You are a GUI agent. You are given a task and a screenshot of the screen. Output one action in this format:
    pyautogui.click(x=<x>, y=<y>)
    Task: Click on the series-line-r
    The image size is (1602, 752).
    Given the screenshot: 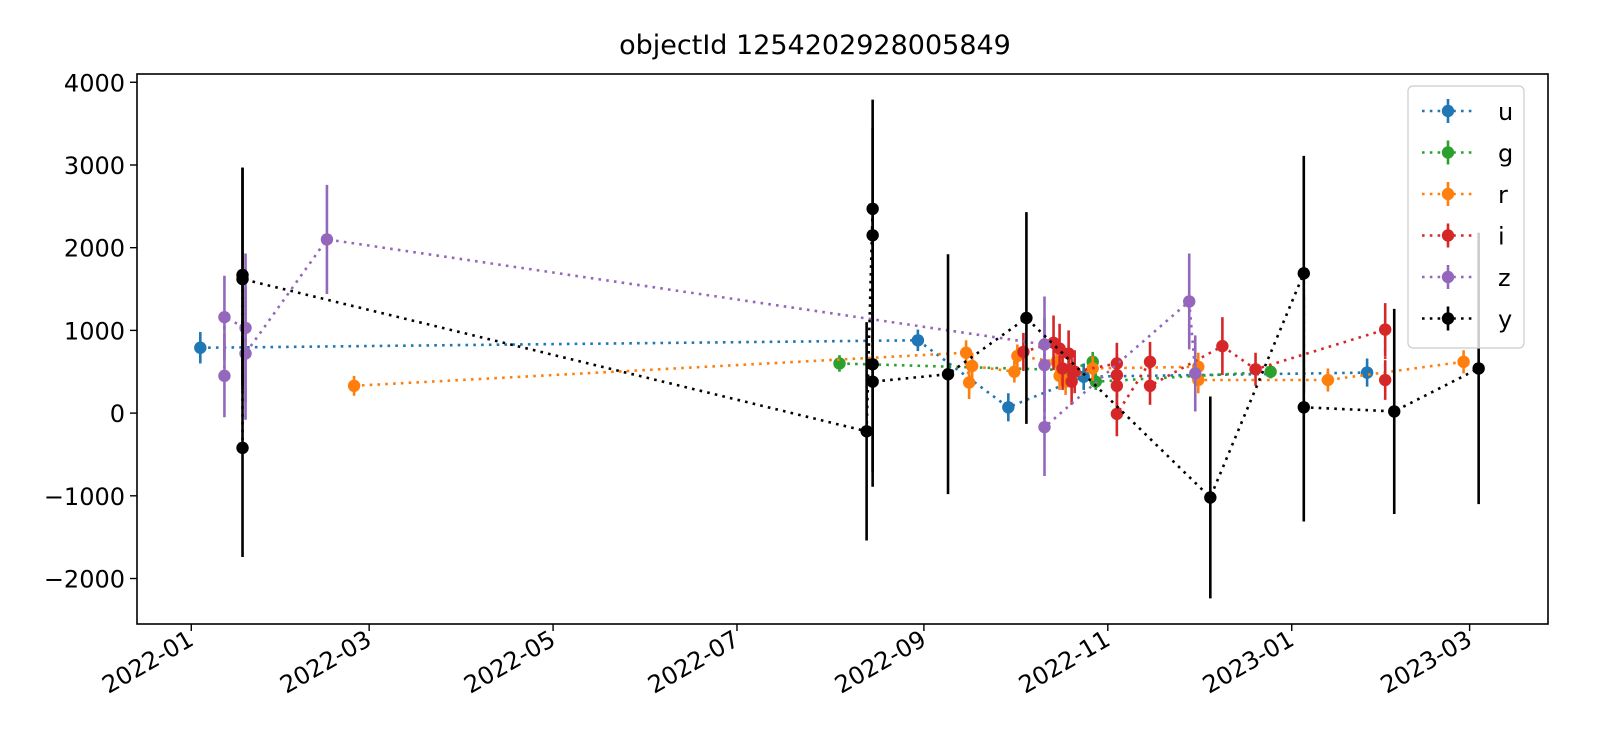 What is the action you would take?
    pyautogui.click(x=909, y=369)
    